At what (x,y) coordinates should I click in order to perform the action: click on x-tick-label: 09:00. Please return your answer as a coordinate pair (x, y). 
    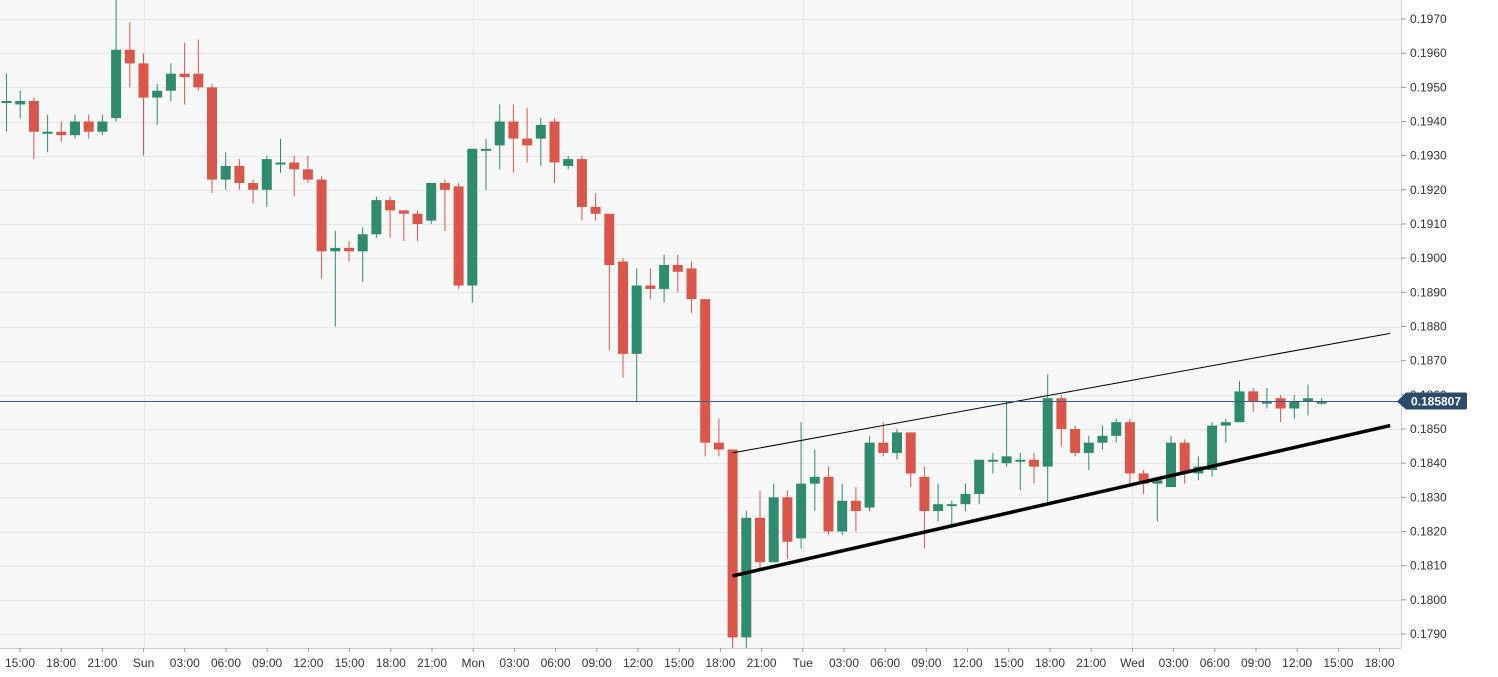
    Looking at the image, I should click on (926, 663).